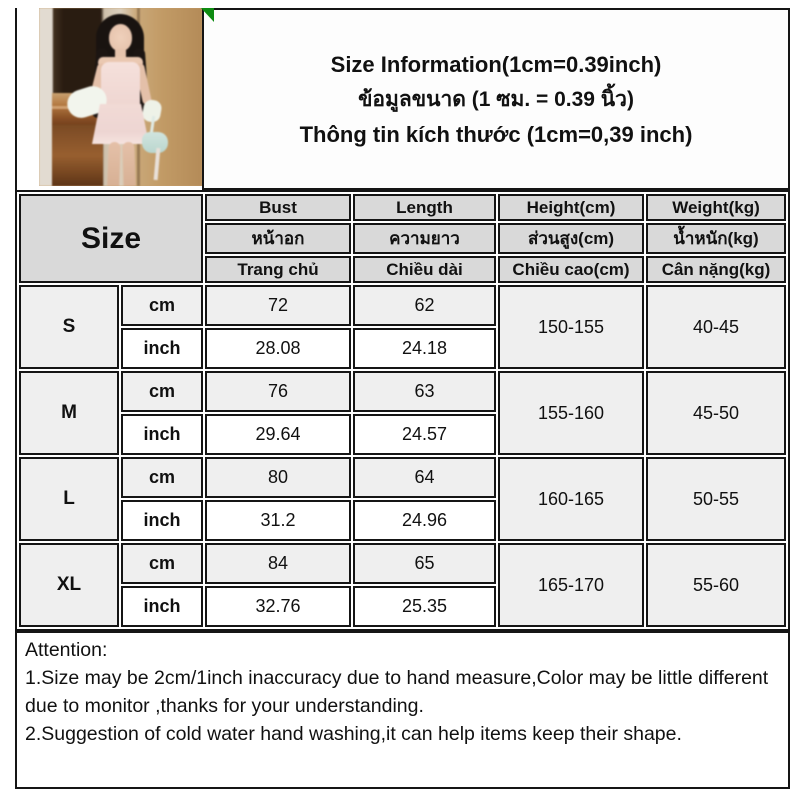  Describe the element at coordinates (716, 269) in the screenshot. I see `col-weight-vi: Cân nặng(kg)` at that location.